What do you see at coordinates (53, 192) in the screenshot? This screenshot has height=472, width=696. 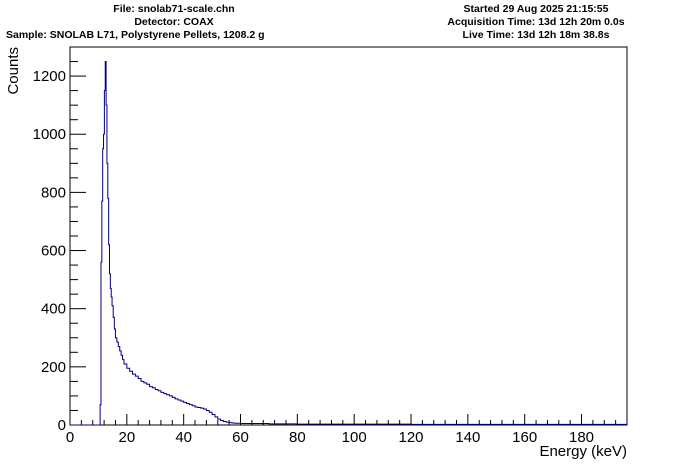 I see `y-tick-label: 800` at bounding box center [53, 192].